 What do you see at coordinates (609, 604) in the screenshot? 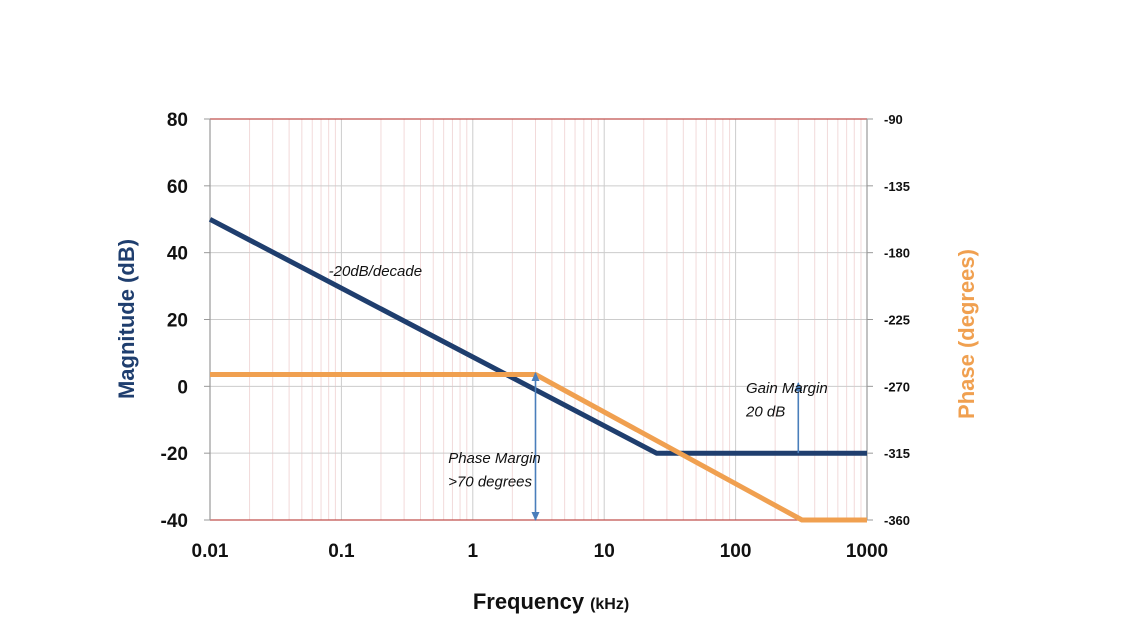
I see `x-axis-title-unit: (kHz)` at bounding box center [609, 604].